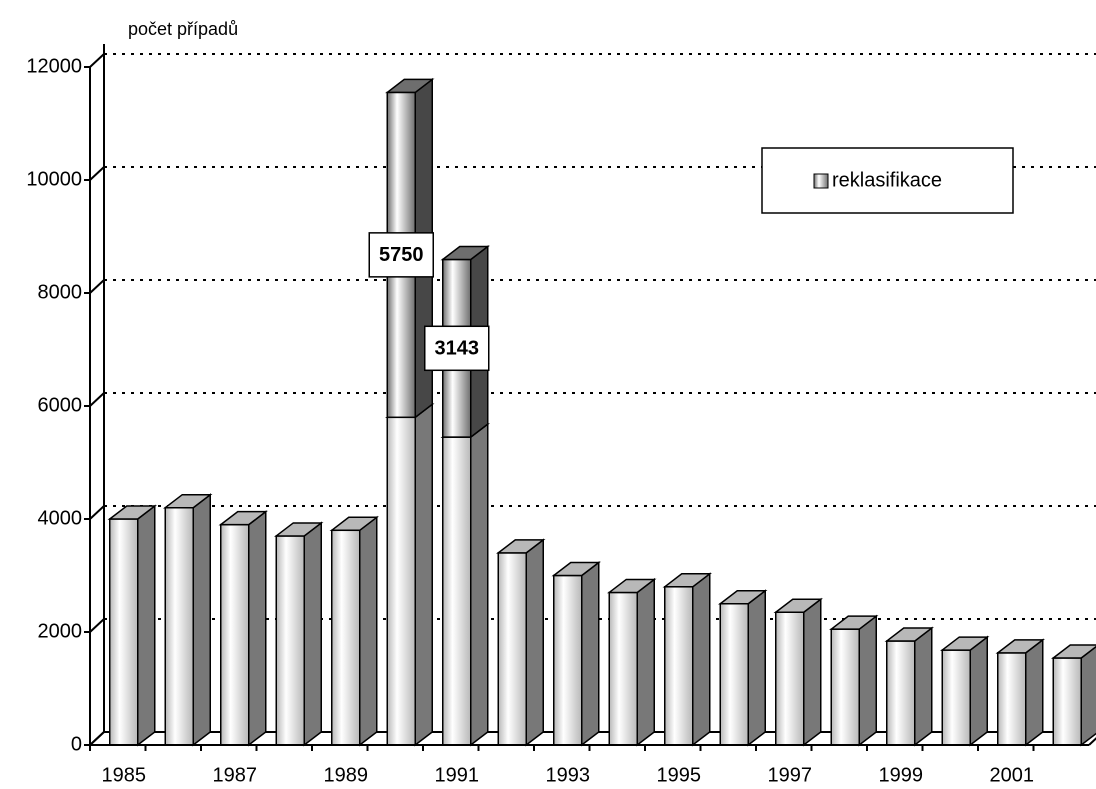 The height and width of the screenshot is (789, 1096). What do you see at coordinates (124, 775) in the screenshot?
I see `x-tick-label: 1985` at bounding box center [124, 775].